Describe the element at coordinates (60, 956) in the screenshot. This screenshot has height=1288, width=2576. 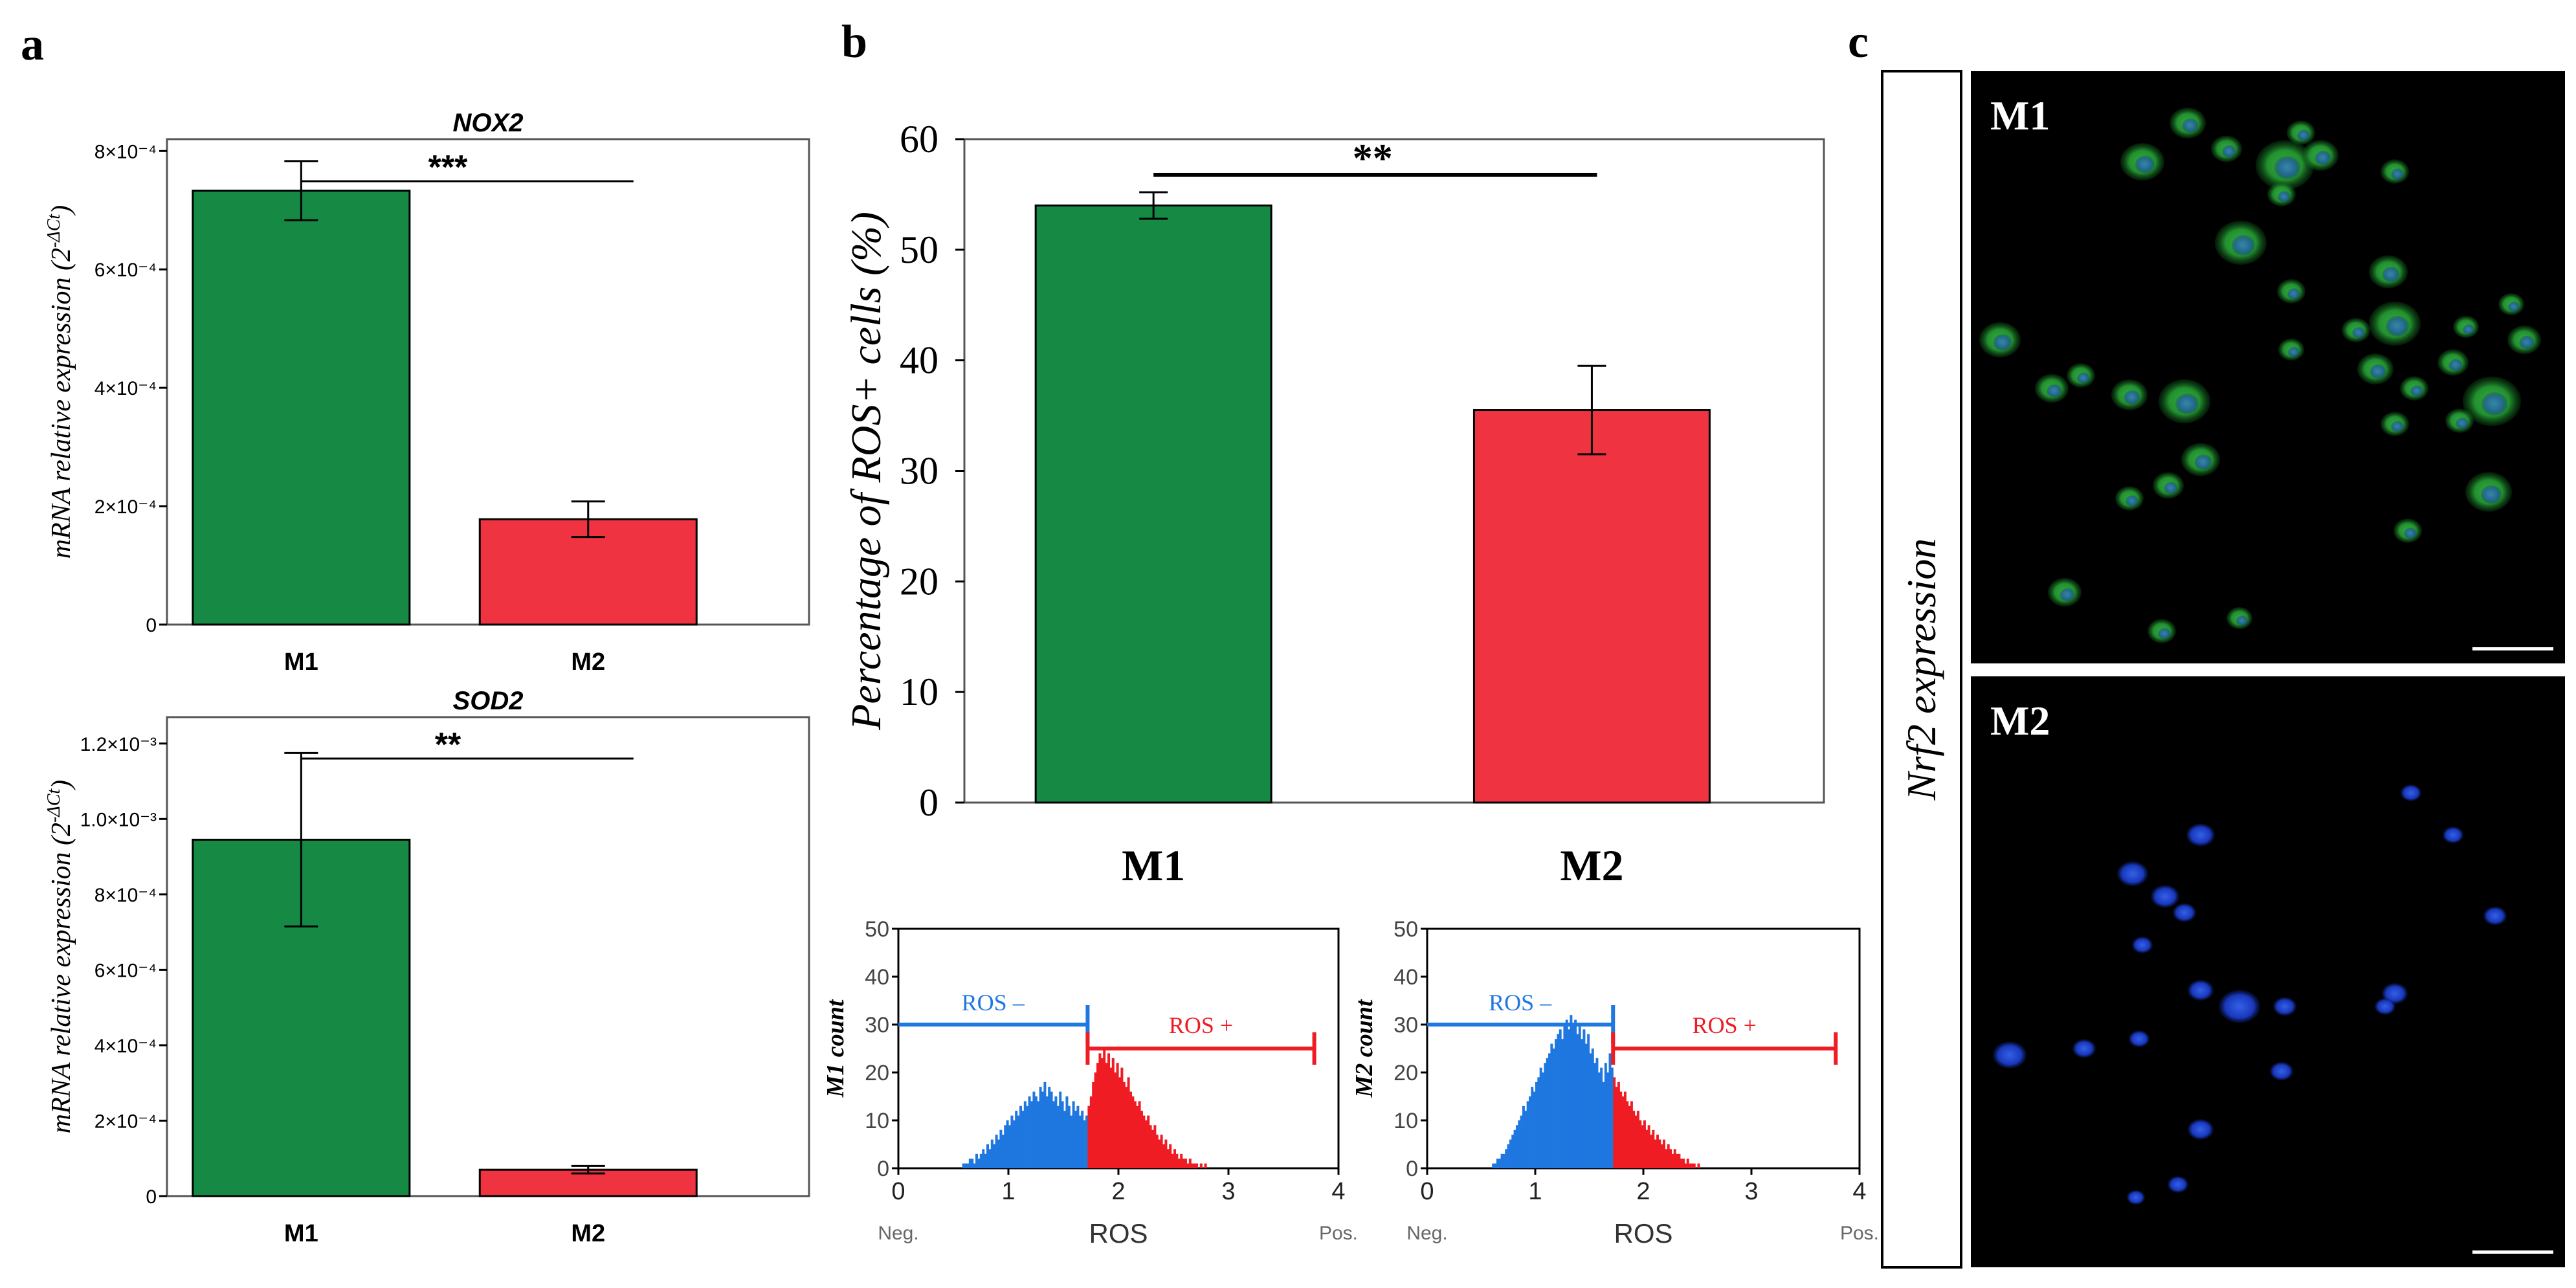
I see `y-axis-label: mRNA relative expression (2-ΔCt)` at that location.